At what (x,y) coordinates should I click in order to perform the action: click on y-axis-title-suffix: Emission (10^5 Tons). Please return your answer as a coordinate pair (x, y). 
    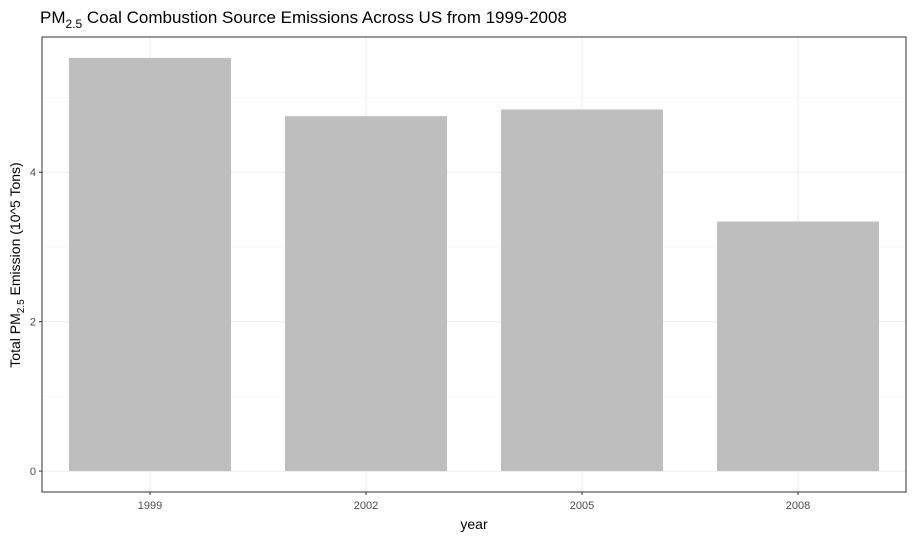
    Looking at the image, I should click on (15, 230).